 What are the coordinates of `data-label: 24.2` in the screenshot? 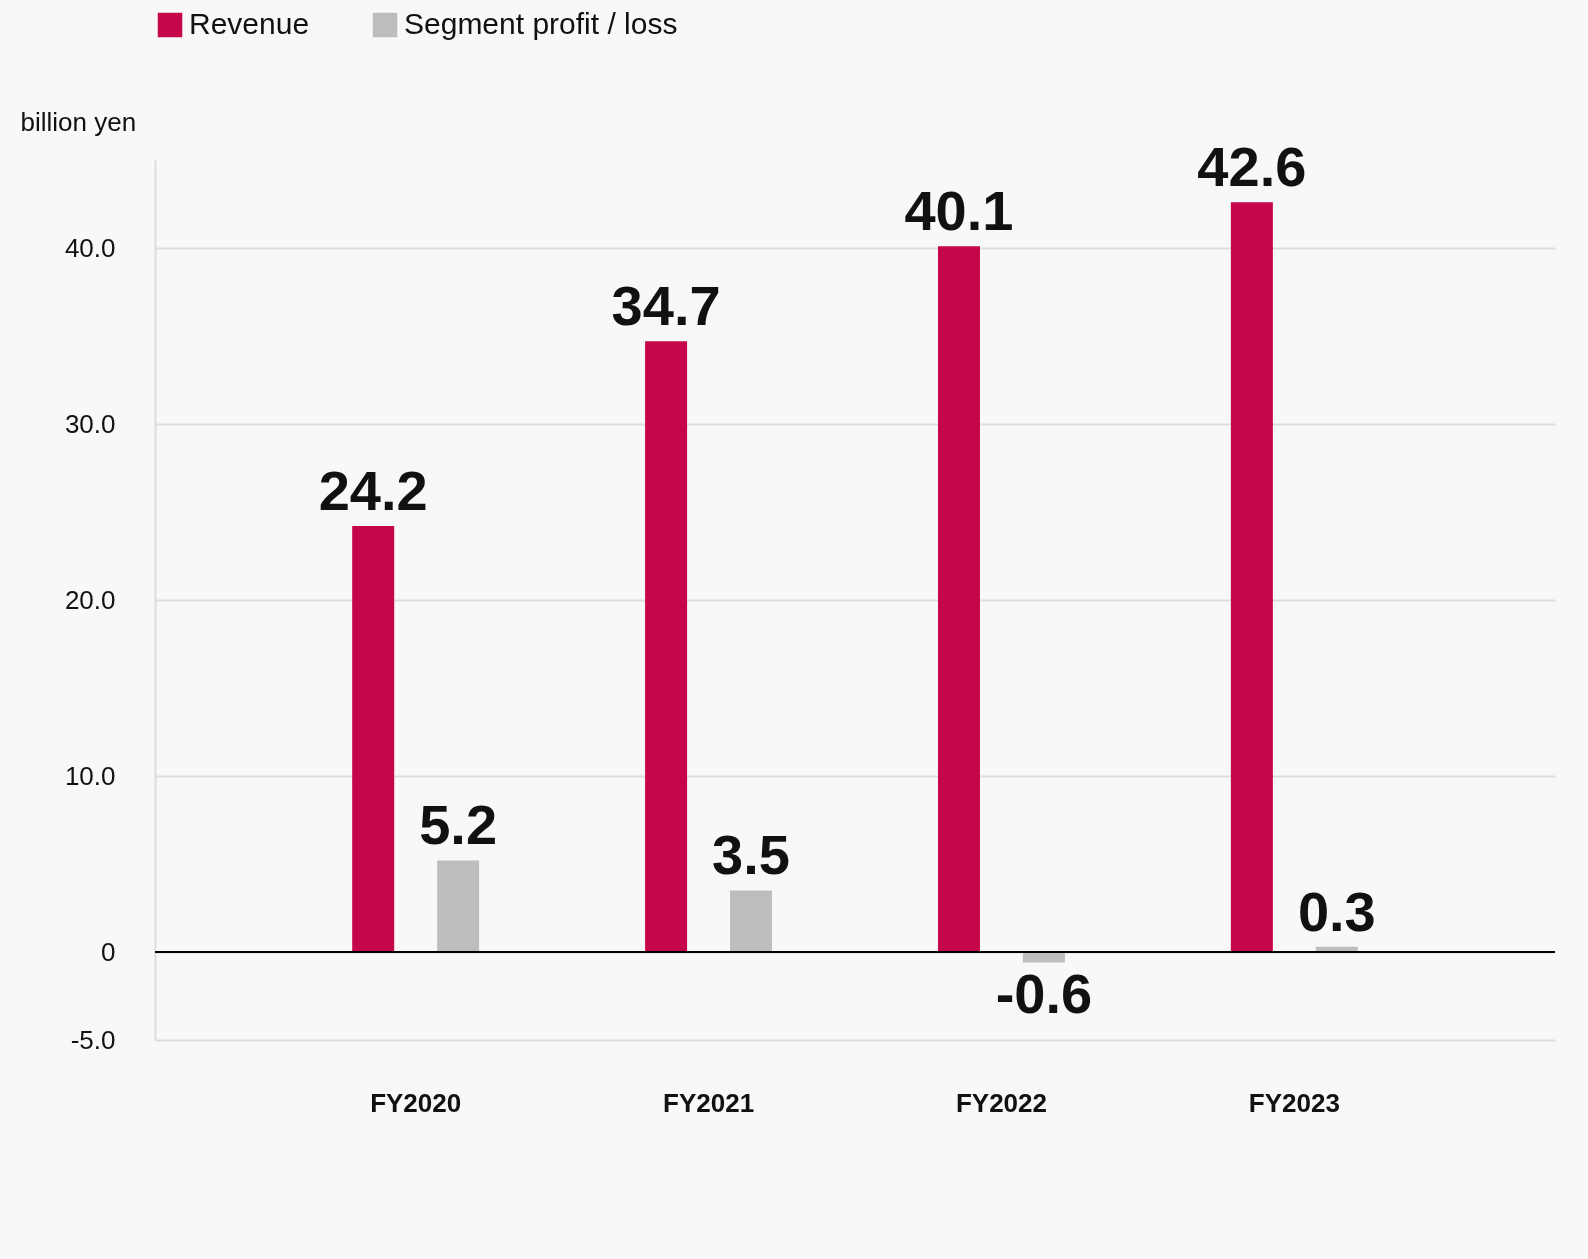 It's located at (373, 491).